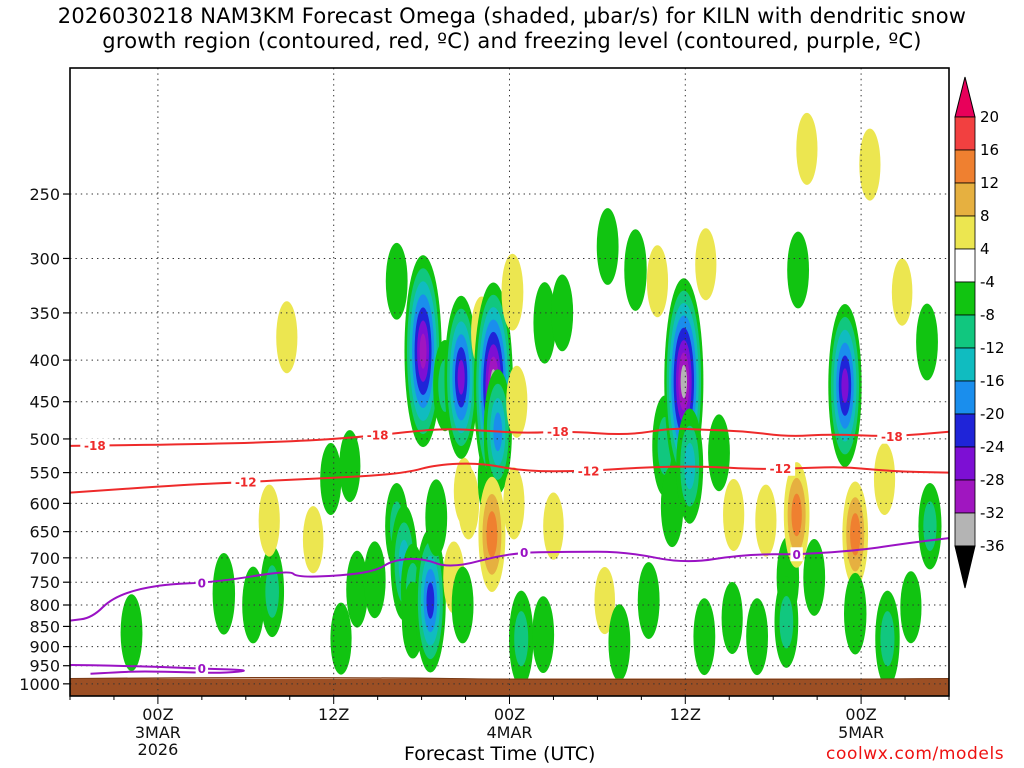 This screenshot has width=1024, height=768. I want to click on ground-fill, so click(509, 687).